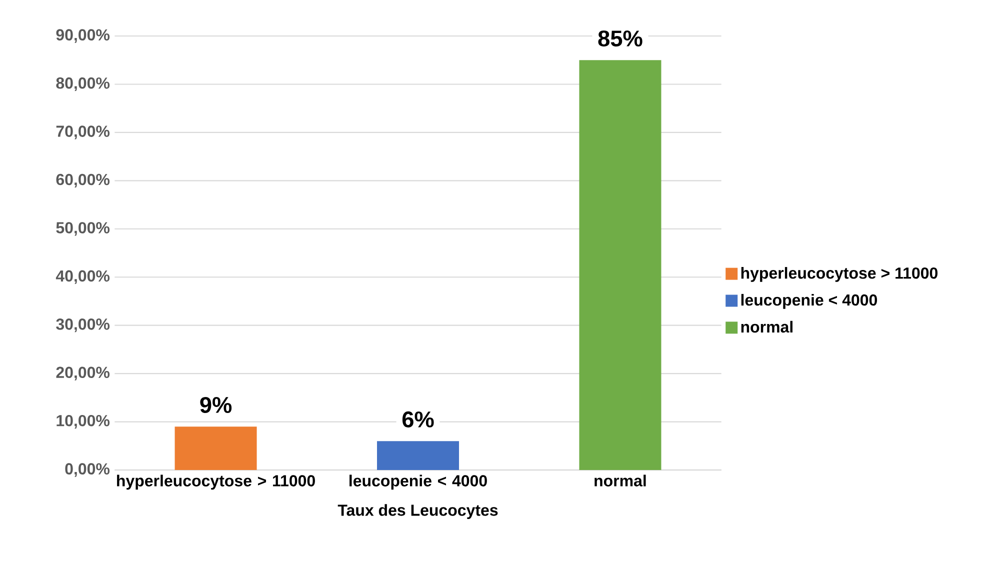  Describe the element at coordinates (839, 274) in the screenshot. I see `legend-label: hyperleucocytose > 11000` at that location.